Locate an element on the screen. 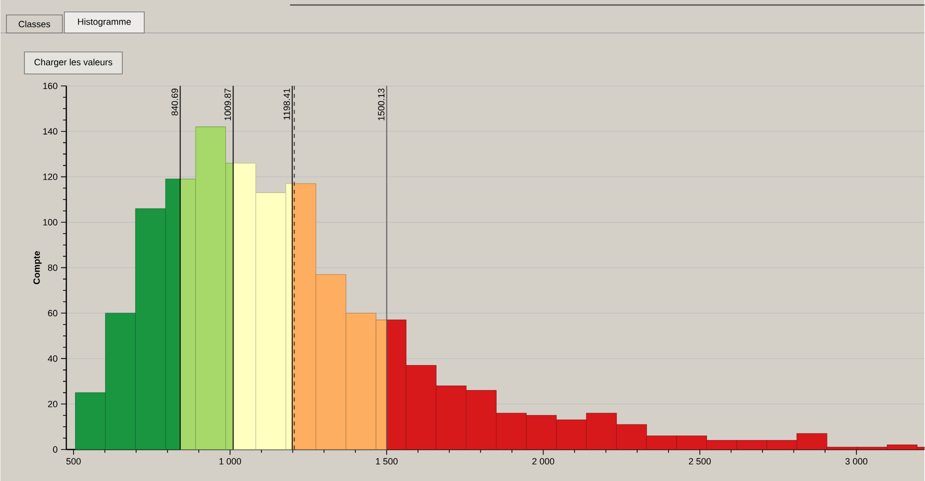 The image size is (925, 481). y-tick-label: 0 is located at coordinates (55, 449).